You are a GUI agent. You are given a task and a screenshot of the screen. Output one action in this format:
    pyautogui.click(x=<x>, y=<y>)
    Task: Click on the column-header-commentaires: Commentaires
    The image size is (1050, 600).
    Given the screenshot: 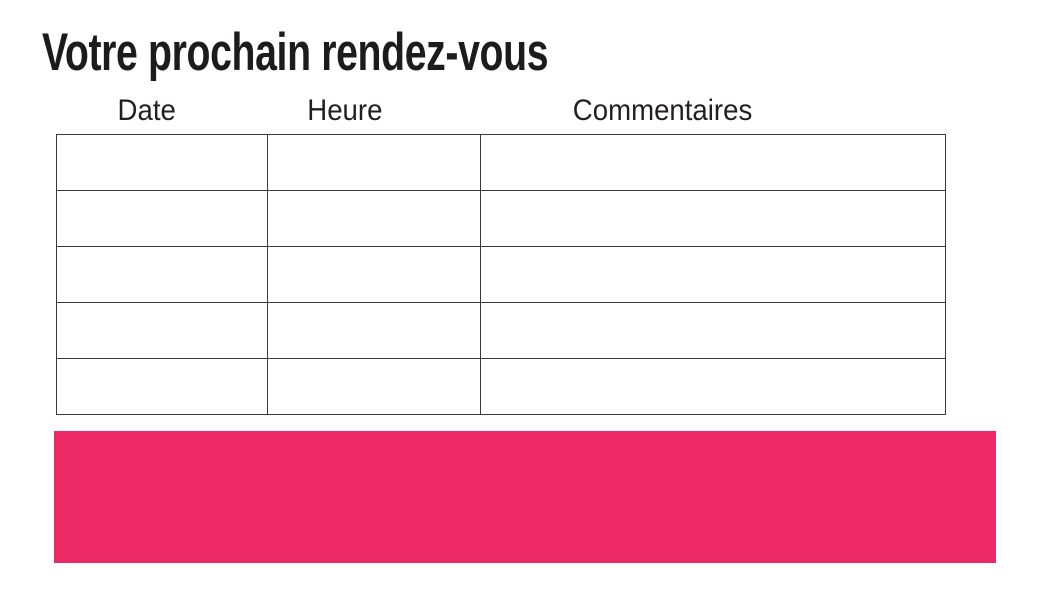 What is the action you would take?
    pyautogui.click(x=662, y=109)
    